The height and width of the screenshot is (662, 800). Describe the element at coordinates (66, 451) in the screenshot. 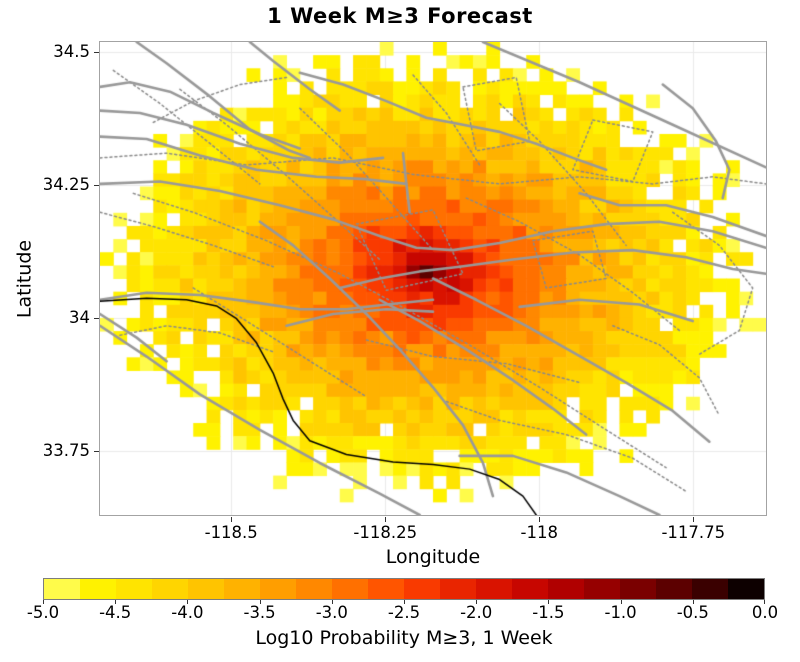

I see `y-tick-label: 33.75` at that location.